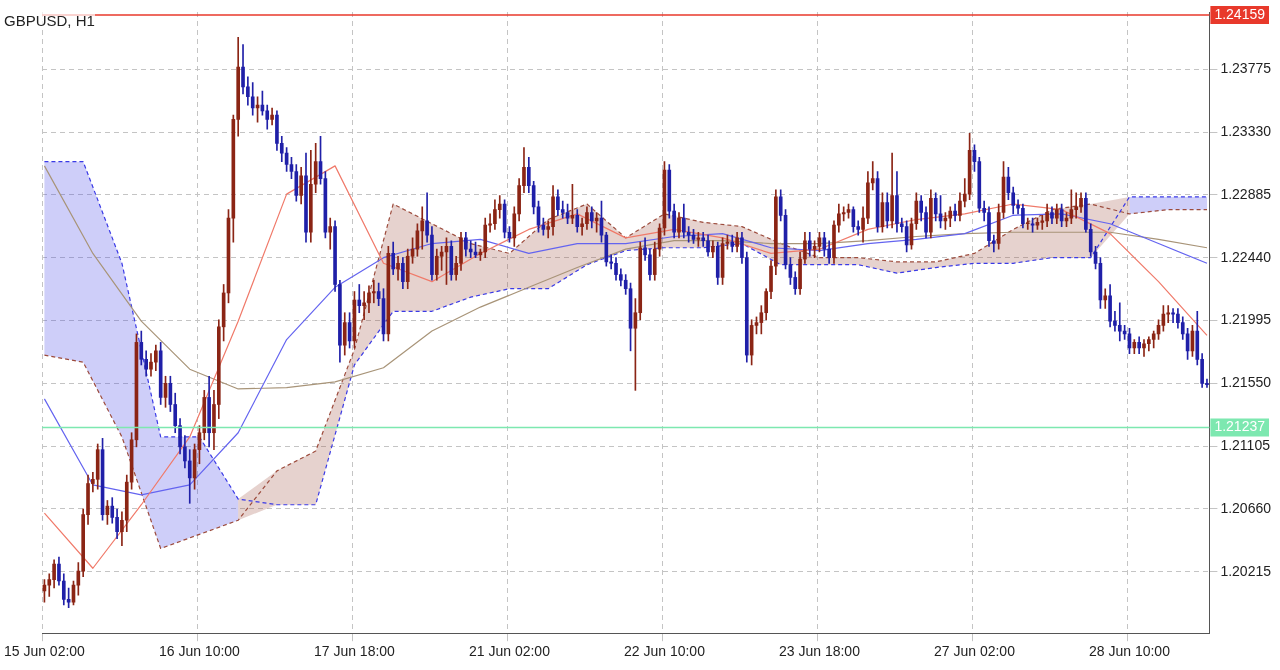  I want to click on y-tick-label: 1.21995, so click(1246, 319).